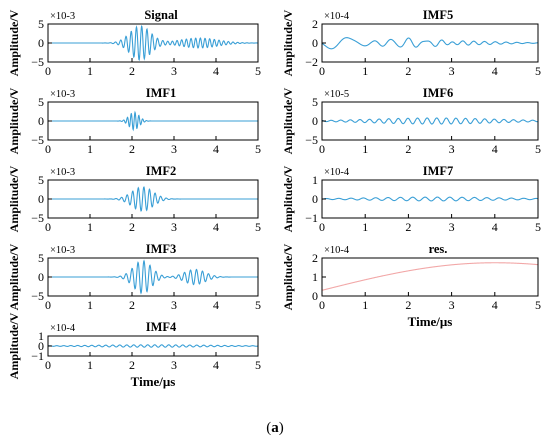 The width and height of the screenshot is (550, 448). Describe the element at coordinates (315, 24) in the screenshot. I see `y-tick-label: 2` at that location.